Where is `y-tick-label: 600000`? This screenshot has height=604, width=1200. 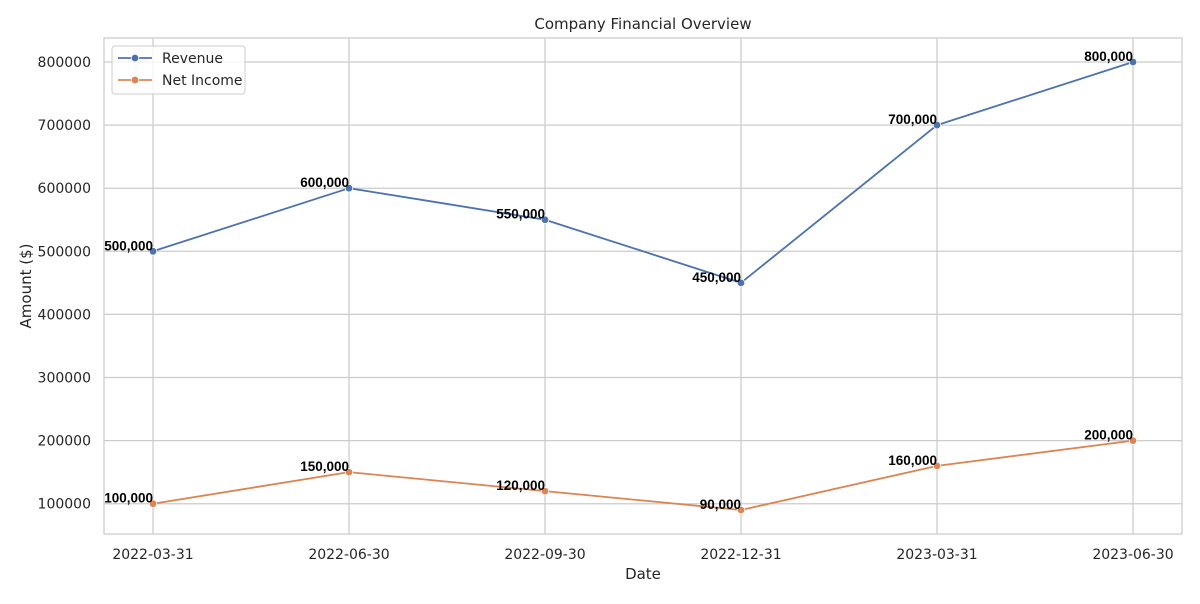 y-tick-label: 600000 is located at coordinates (64, 189).